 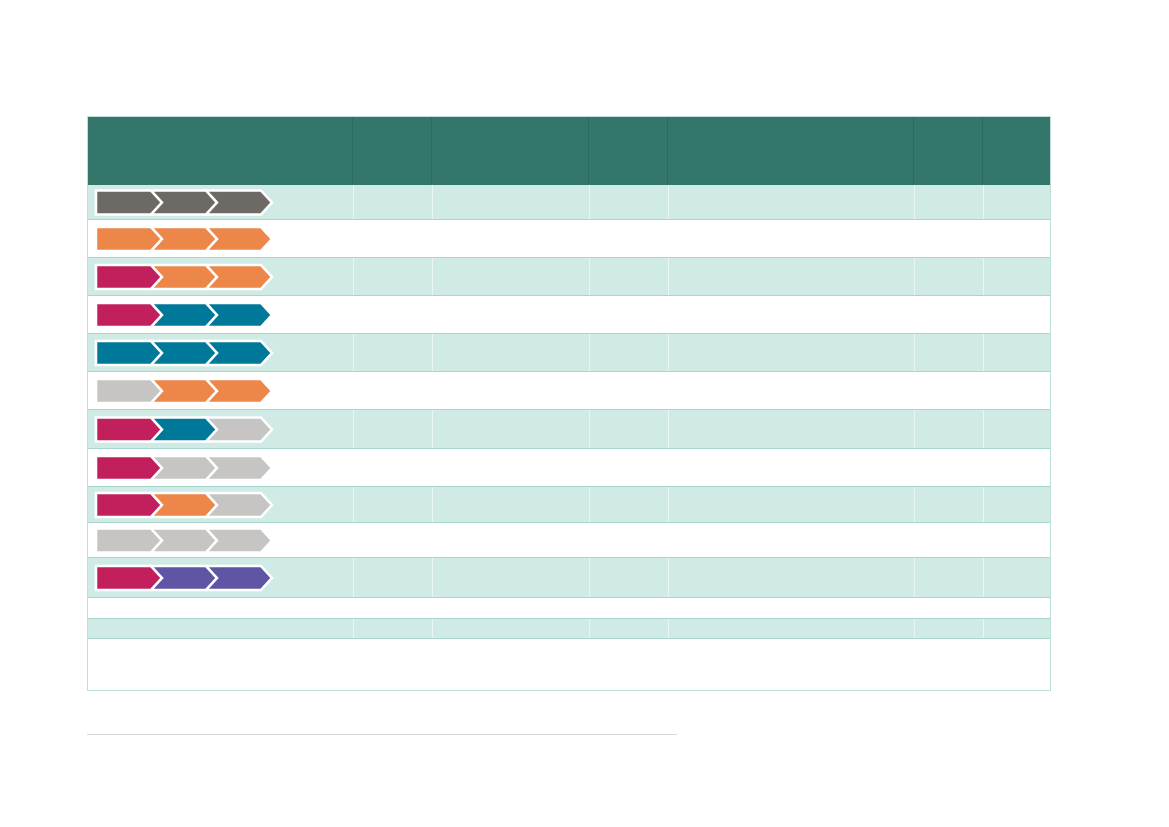 I want to click on table-header, so click(x=569, y=151).